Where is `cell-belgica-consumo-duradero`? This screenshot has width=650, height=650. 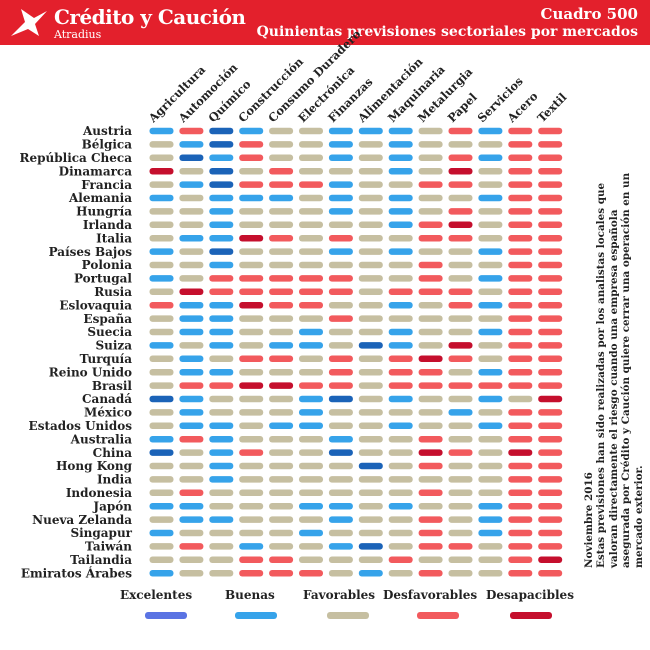 cell-belgica-consumo-duradero is located at coordinates (281, 144).